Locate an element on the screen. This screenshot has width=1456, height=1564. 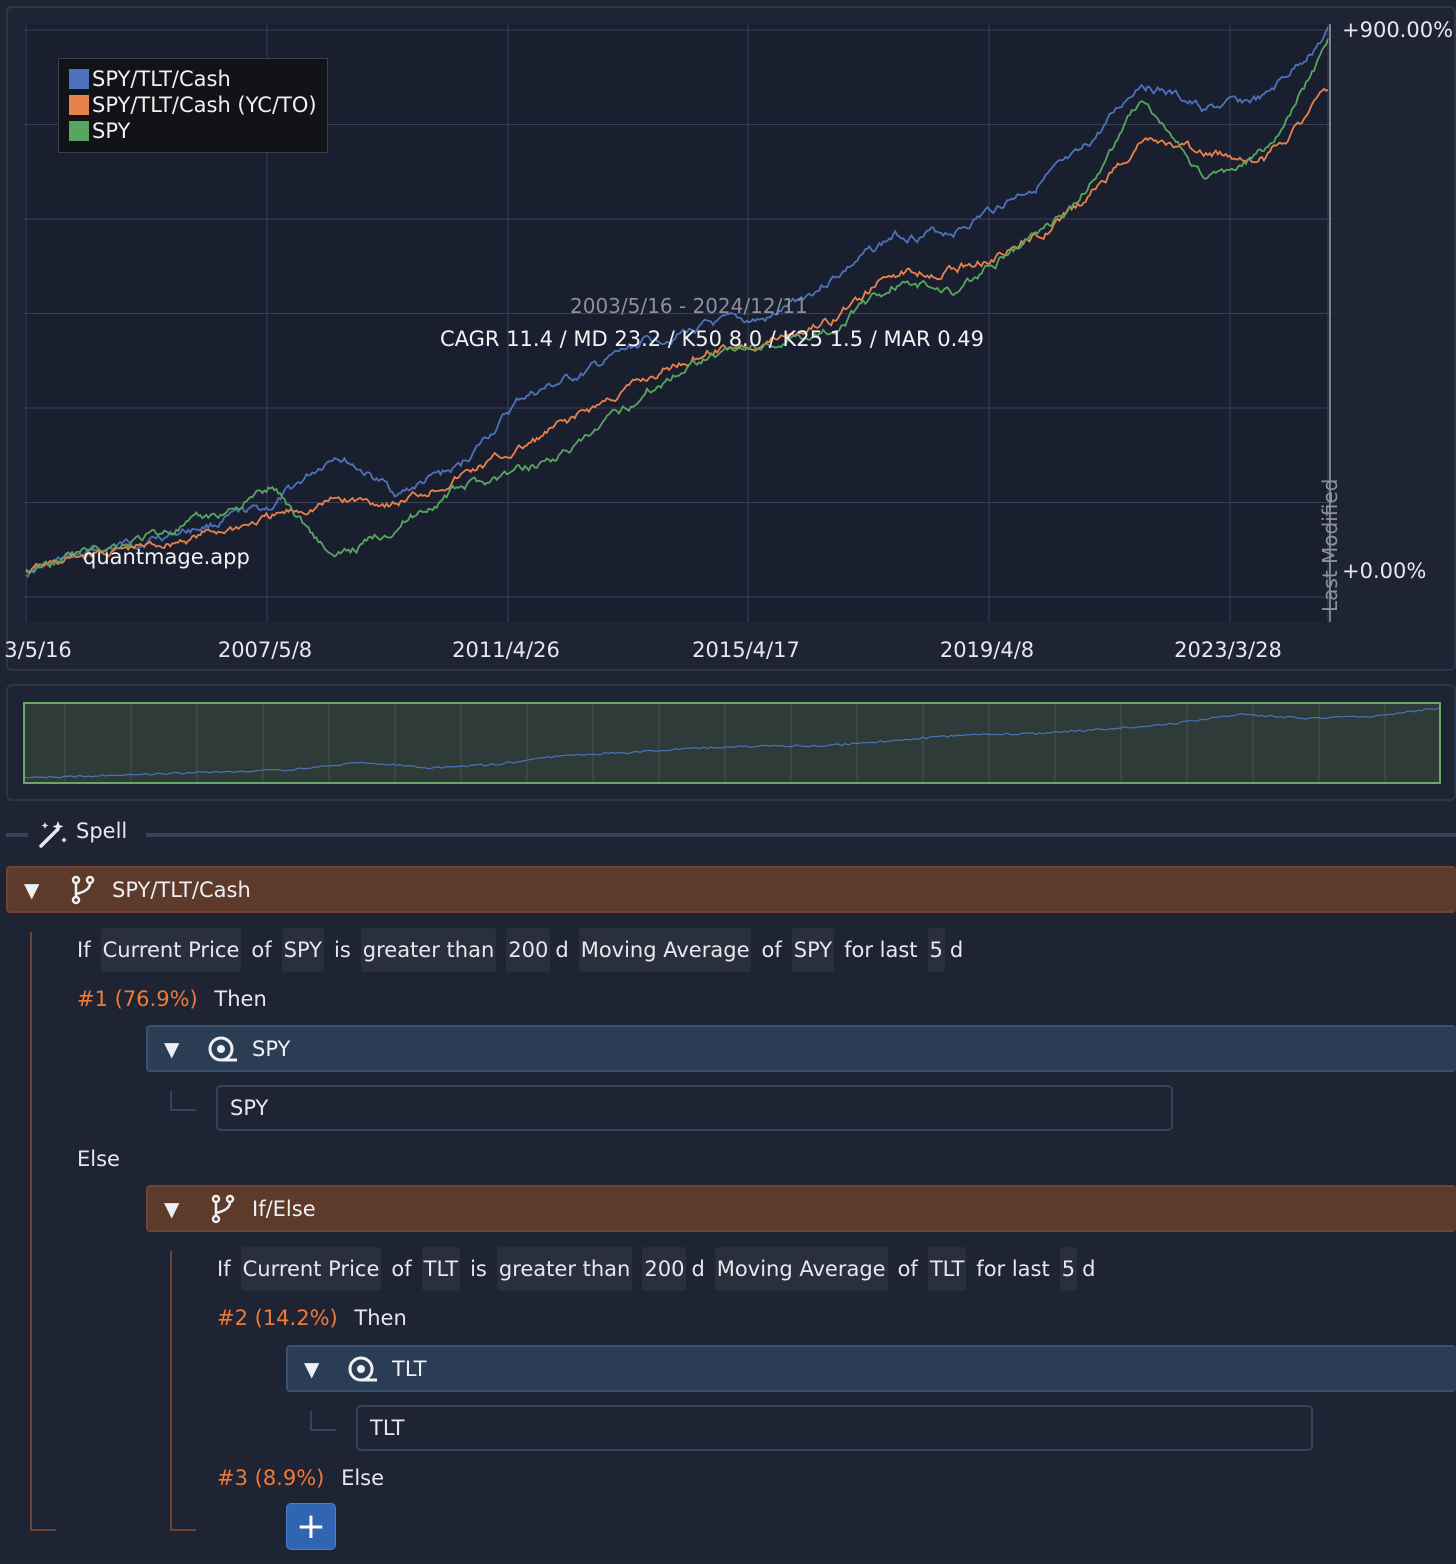
legend: SPY/TLT/Cash SPY/TLT/Cash (YC/TO) SPY is located at coordinates (193, 105).